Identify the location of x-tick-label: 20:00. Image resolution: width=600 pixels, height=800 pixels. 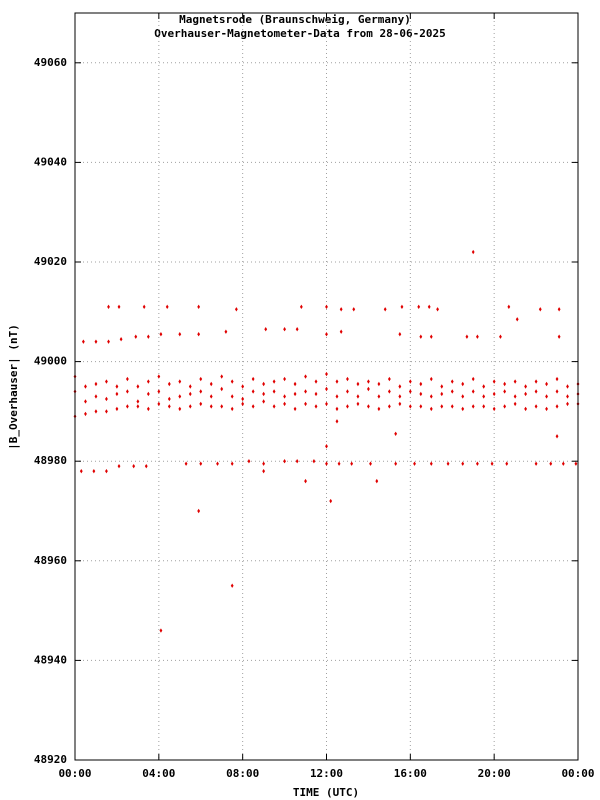
(494, 773).